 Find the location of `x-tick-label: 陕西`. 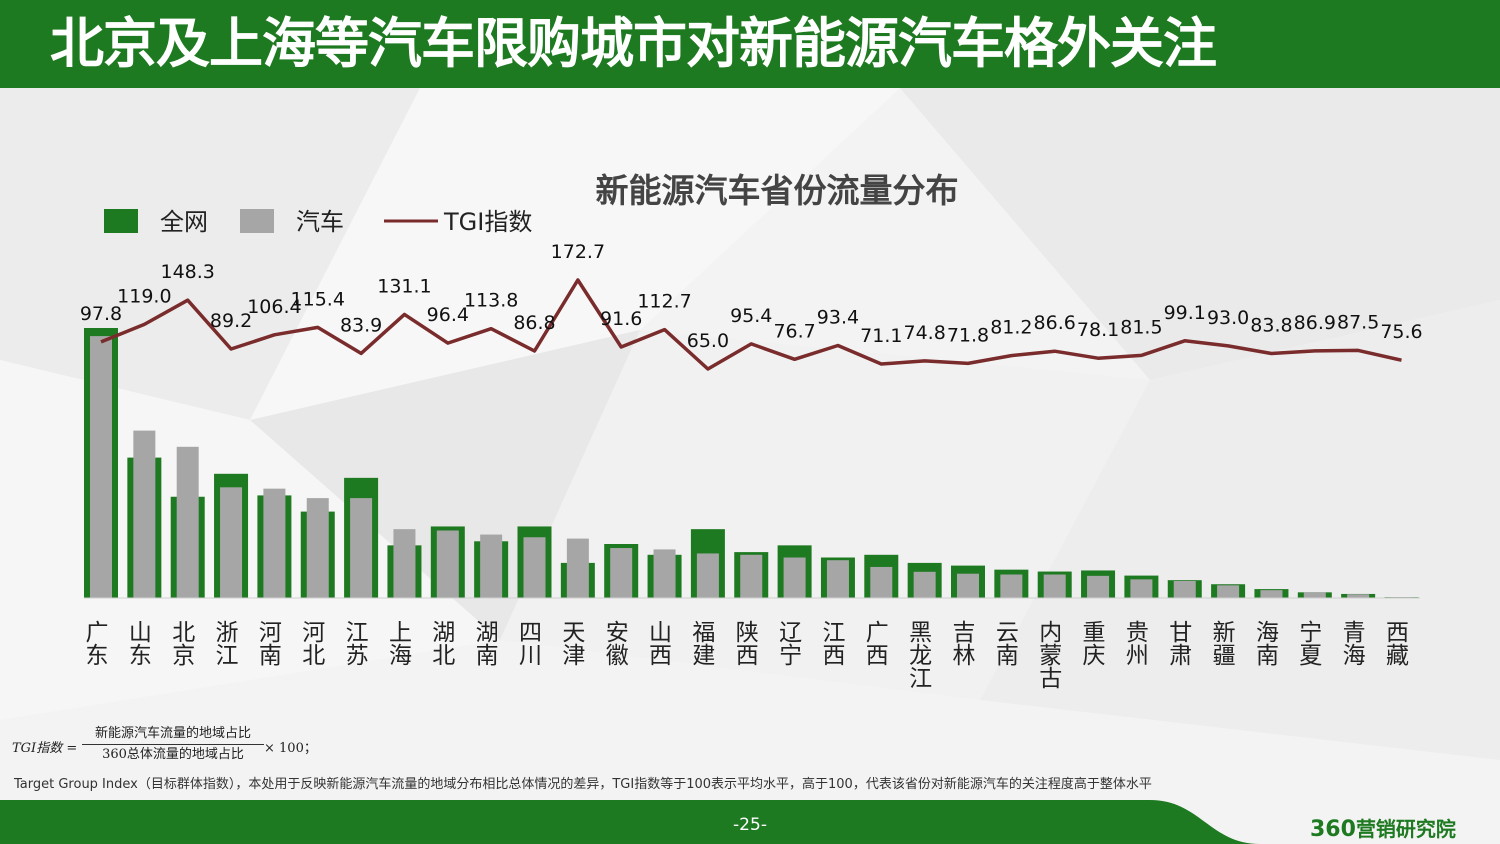

x-tick-label: 陕西 is located at coordinates (747, 644).